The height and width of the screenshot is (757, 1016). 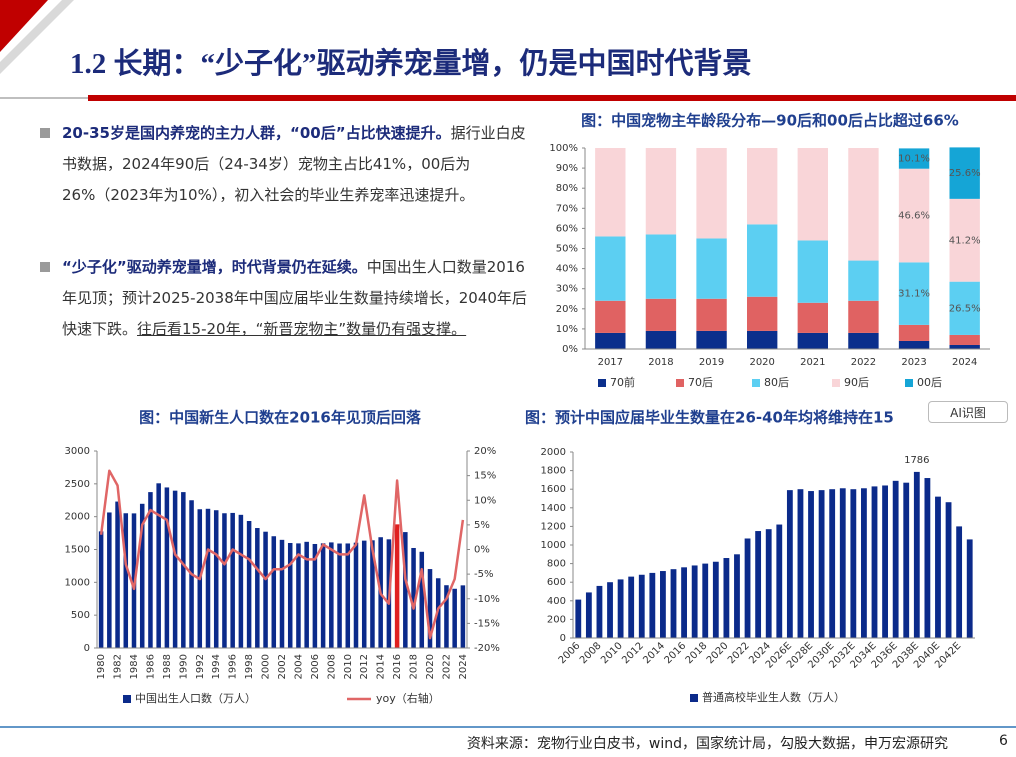 What do you see at coordinates (302, 329) in the screenshot?
I see `bullet-underlined: 往后看15-20年，“新晋宠物主”数量仍有强支撑。` at bounding box center [302, 329].